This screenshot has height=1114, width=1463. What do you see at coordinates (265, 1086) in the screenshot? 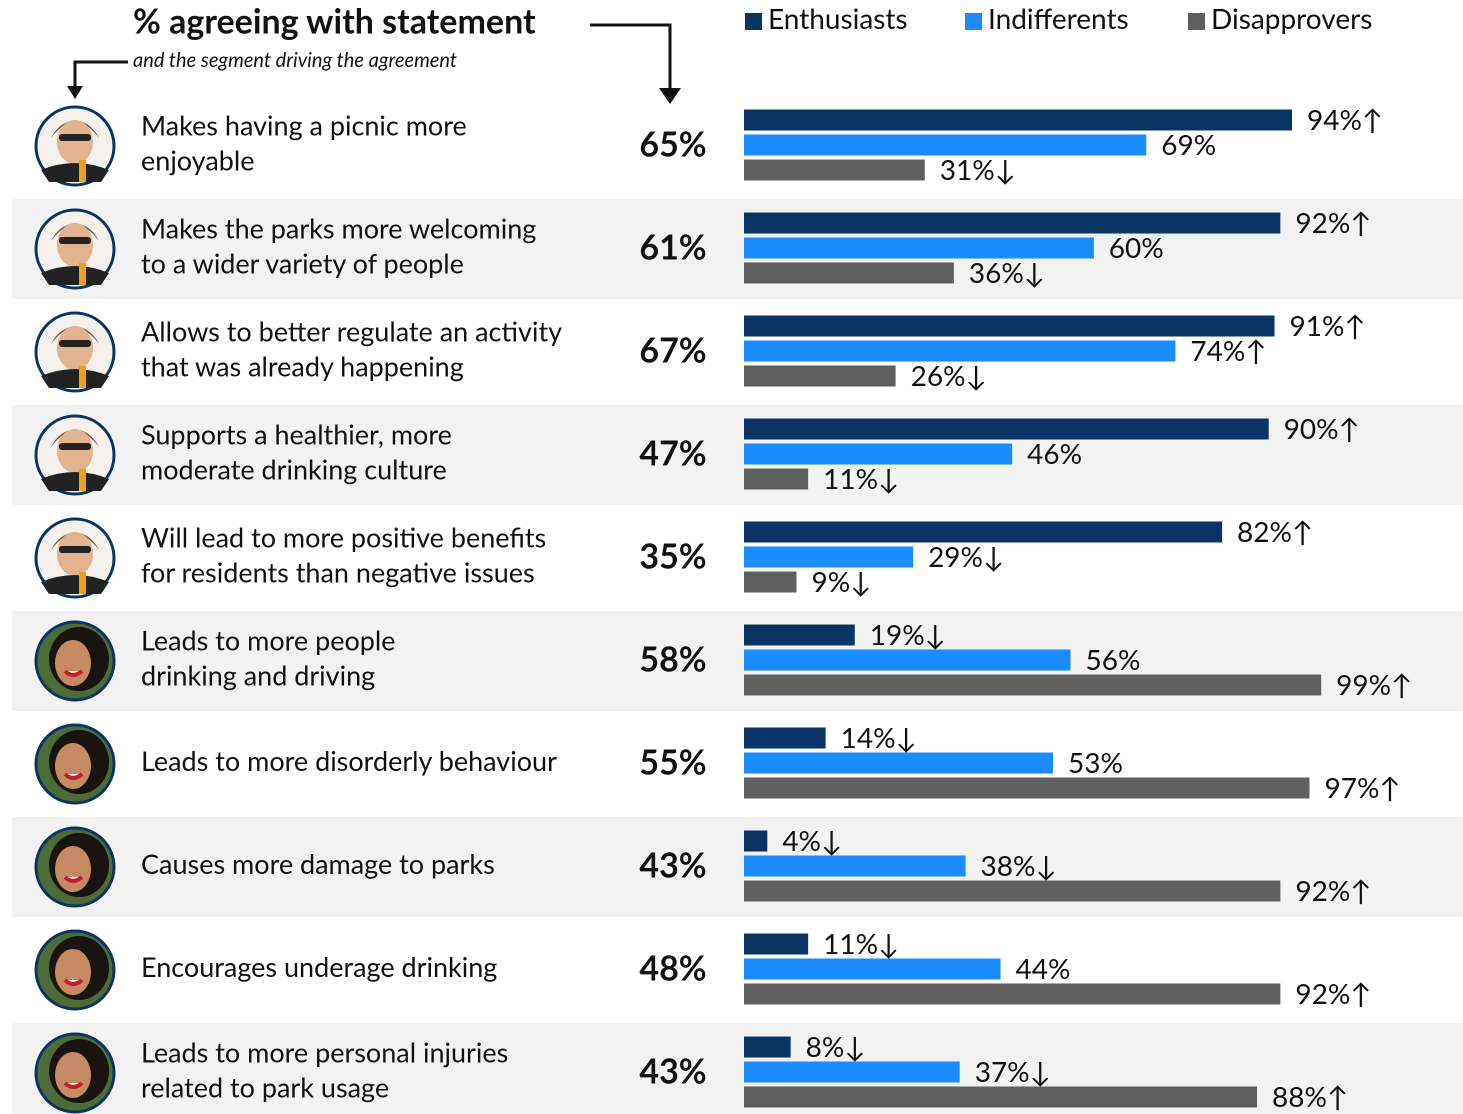
I see `statement: related to park usage` at bounding box center [265, 1086].